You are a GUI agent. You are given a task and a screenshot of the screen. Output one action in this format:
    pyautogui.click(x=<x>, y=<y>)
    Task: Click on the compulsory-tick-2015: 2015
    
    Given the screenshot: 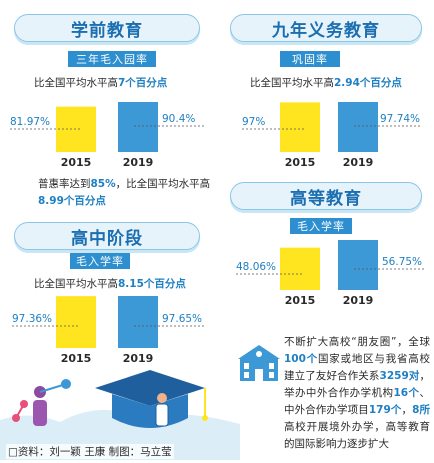 What is the action you would take?
    pyautogui.click(x=300, y=162)
    